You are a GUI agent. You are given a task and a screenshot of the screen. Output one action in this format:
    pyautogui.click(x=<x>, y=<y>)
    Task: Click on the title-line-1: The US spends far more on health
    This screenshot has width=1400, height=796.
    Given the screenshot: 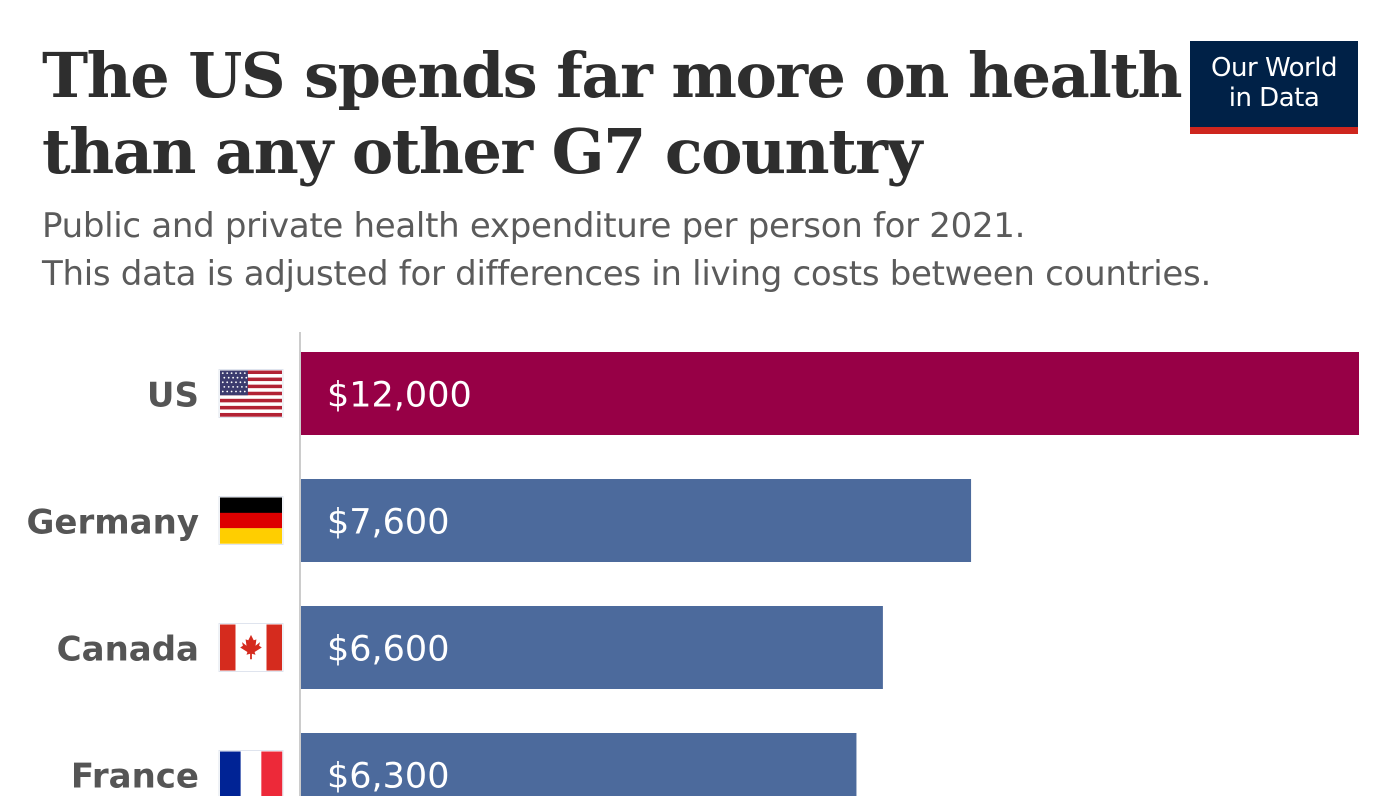 What is the action you would take?
    pyautogui.click(x=612, y=75)
    